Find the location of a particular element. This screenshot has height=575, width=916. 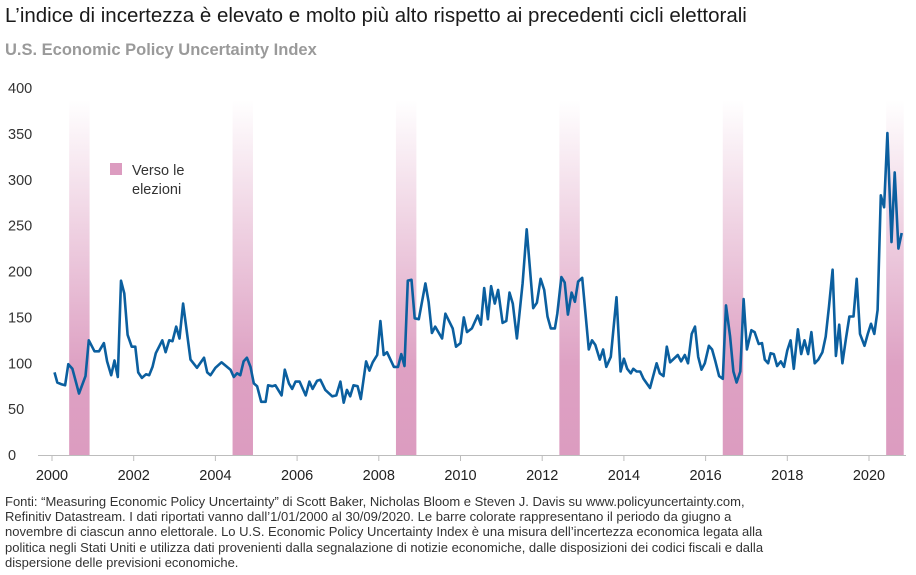

x-tick-label: 2006 is located at coordinates (297, 476).